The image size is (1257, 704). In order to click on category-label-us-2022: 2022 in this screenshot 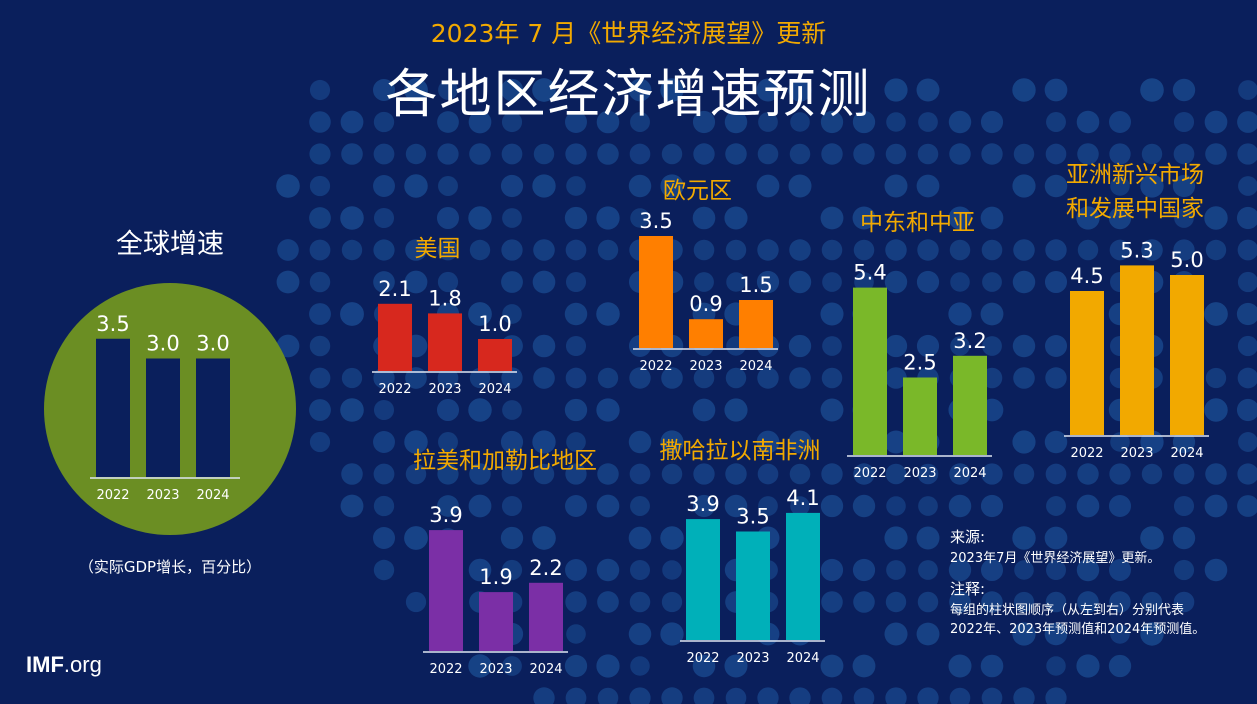, I will do `click(394, 389)`.